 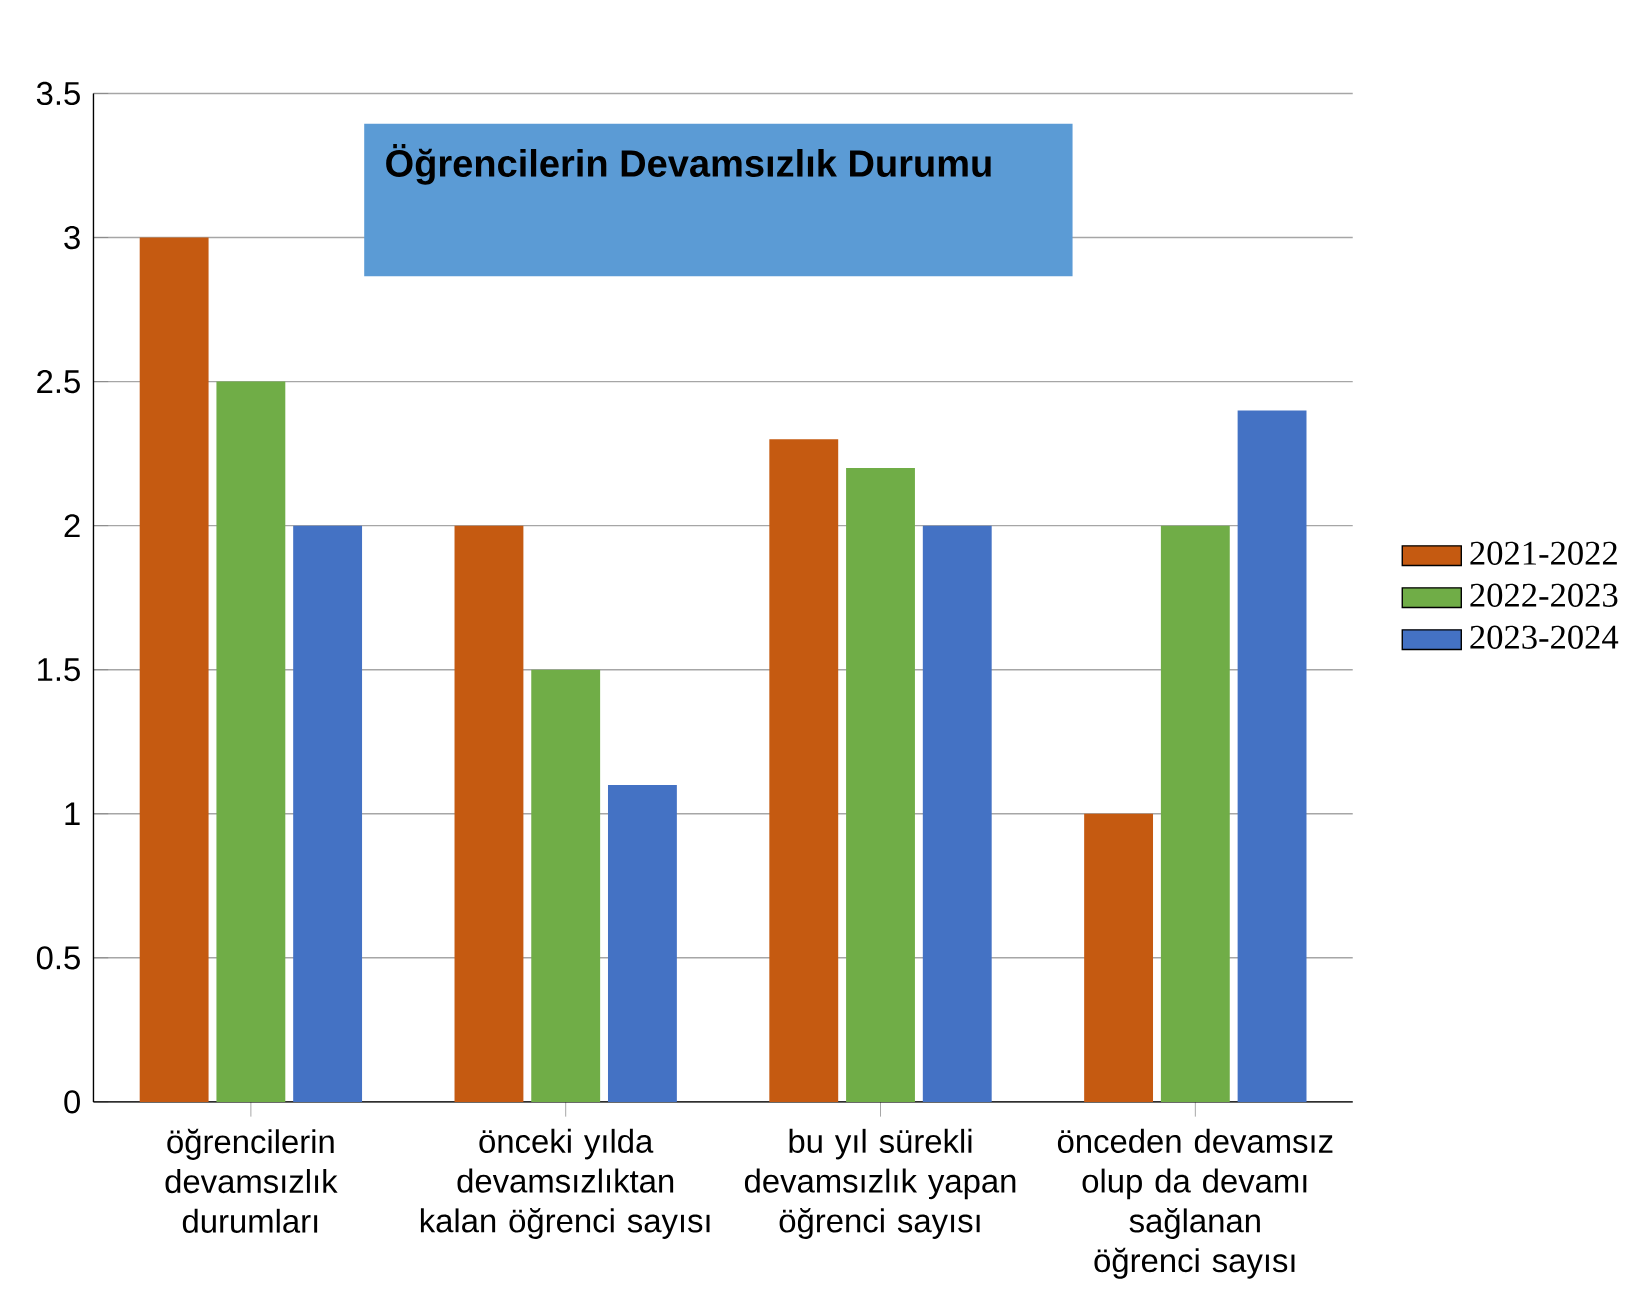 I want to click on y-tick-label: 1.5, so click(x=59, y=670).